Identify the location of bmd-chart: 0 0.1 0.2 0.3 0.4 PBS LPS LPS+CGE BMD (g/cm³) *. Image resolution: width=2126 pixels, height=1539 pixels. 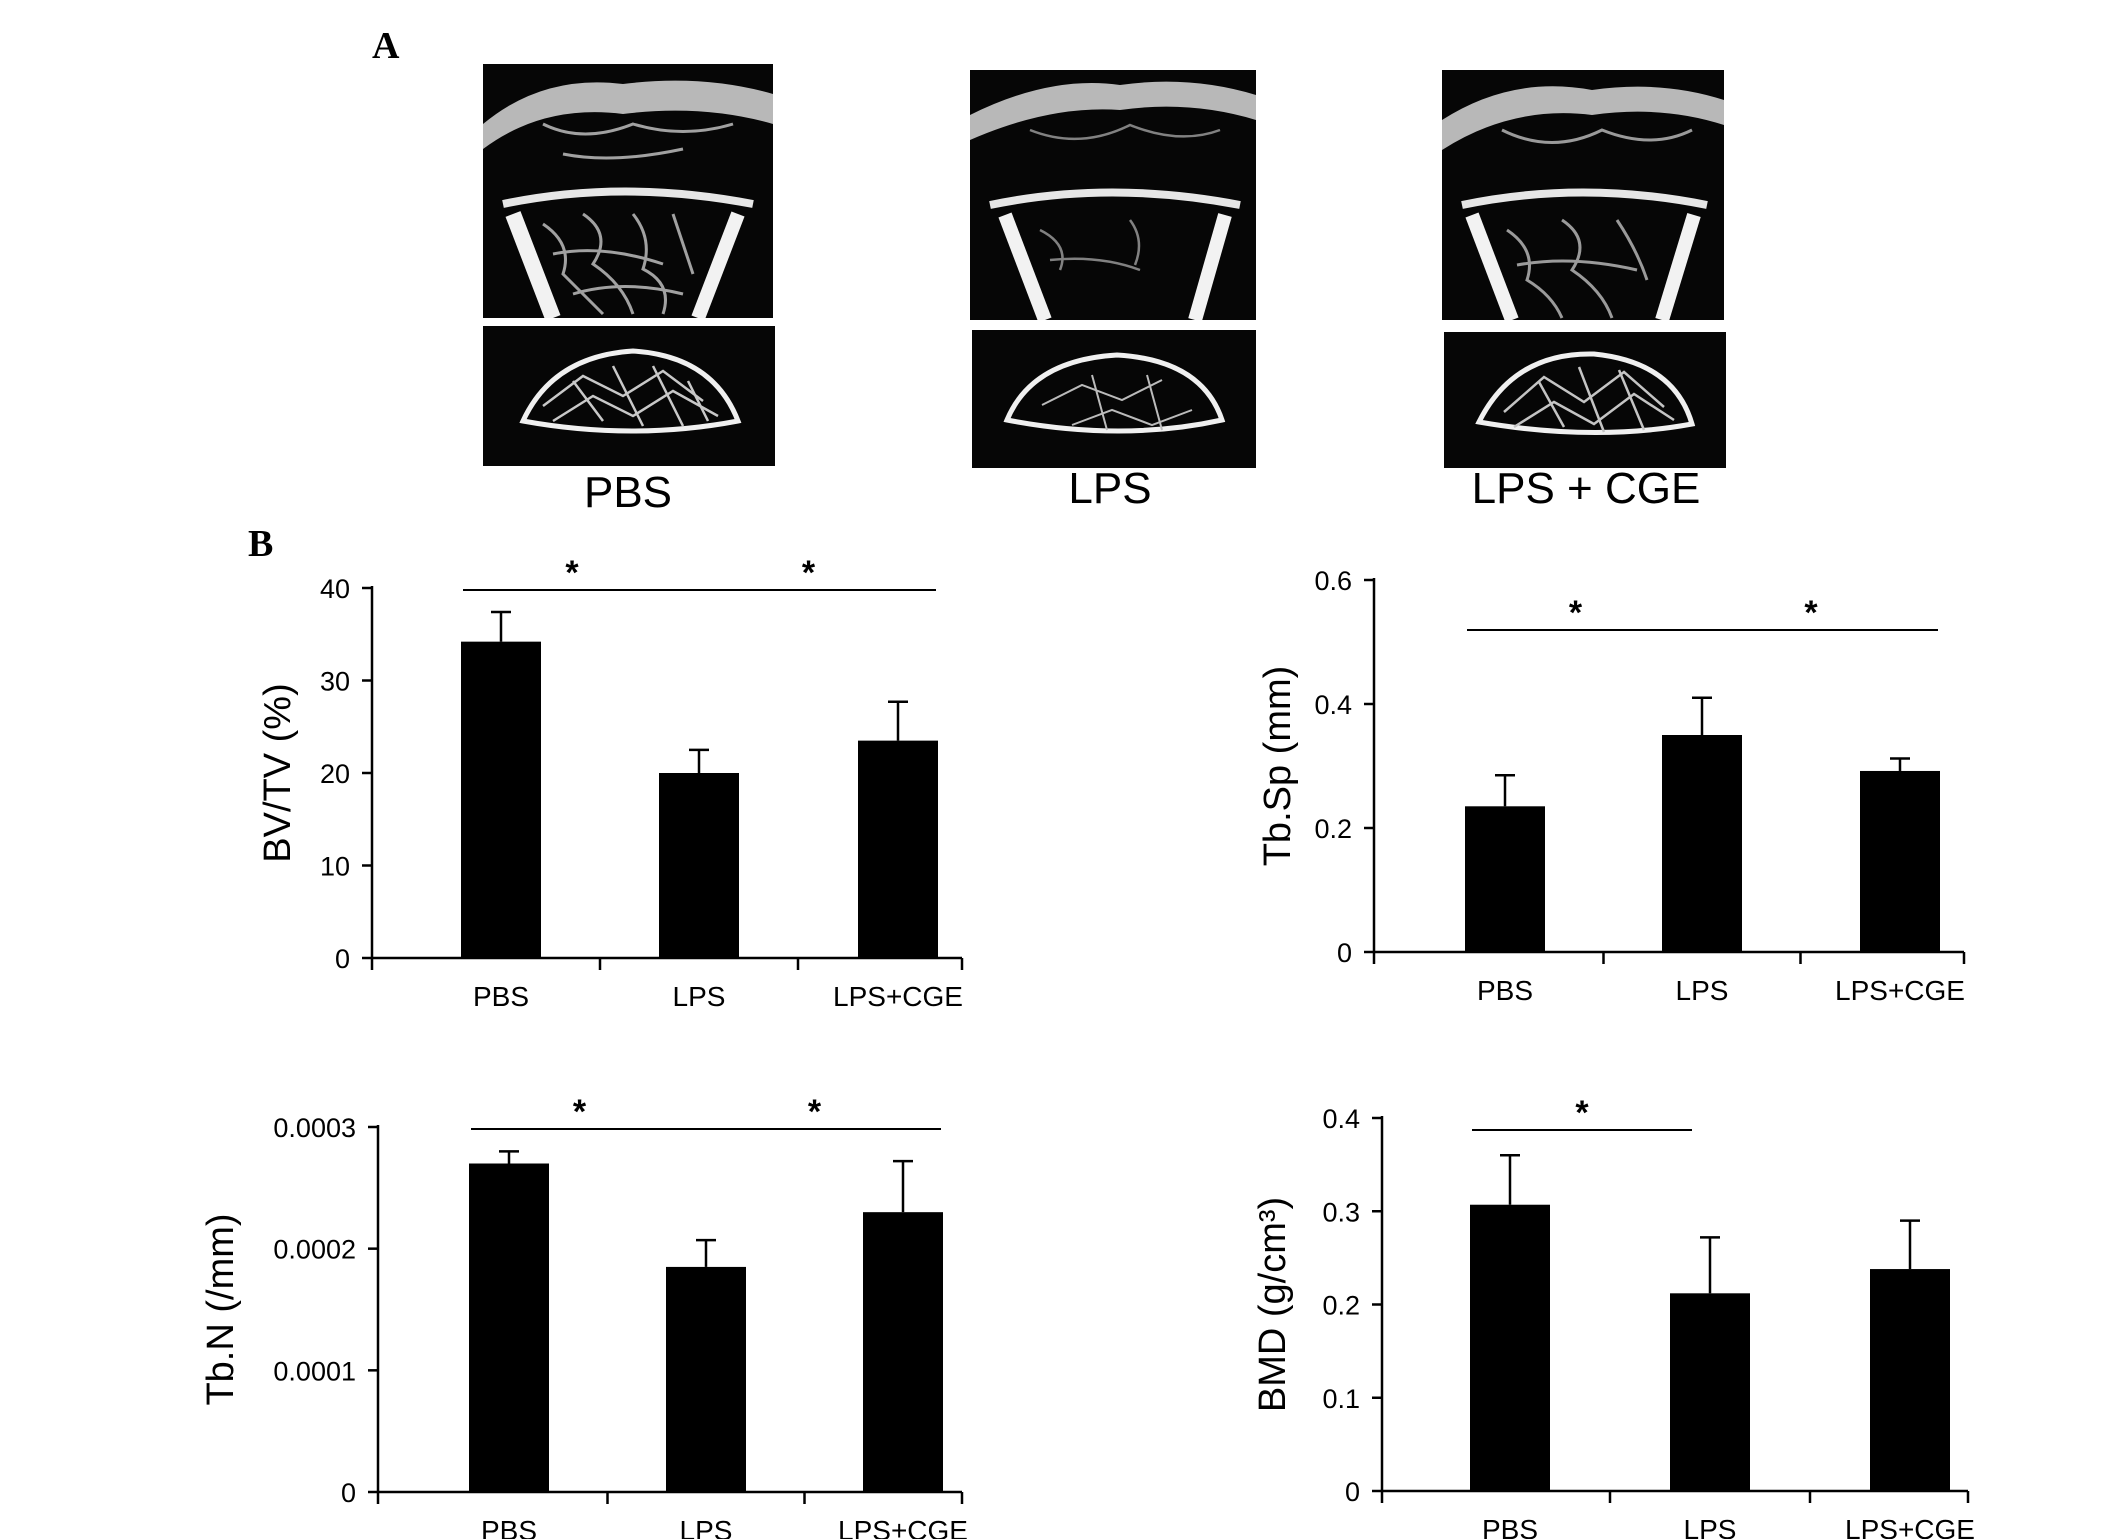
(1613, 1316).